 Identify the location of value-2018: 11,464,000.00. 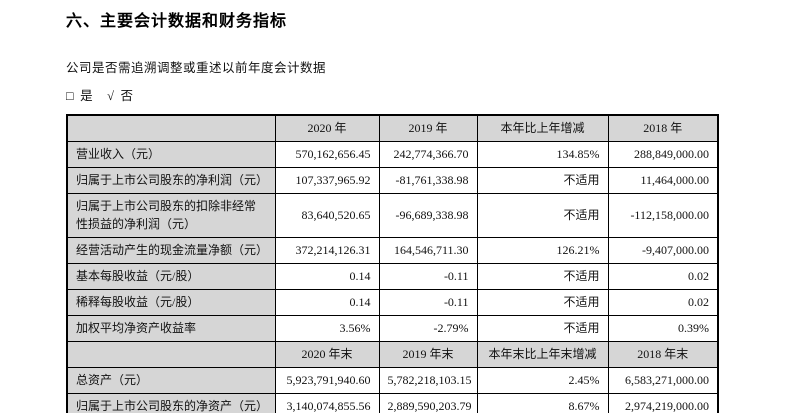
(663, 180).